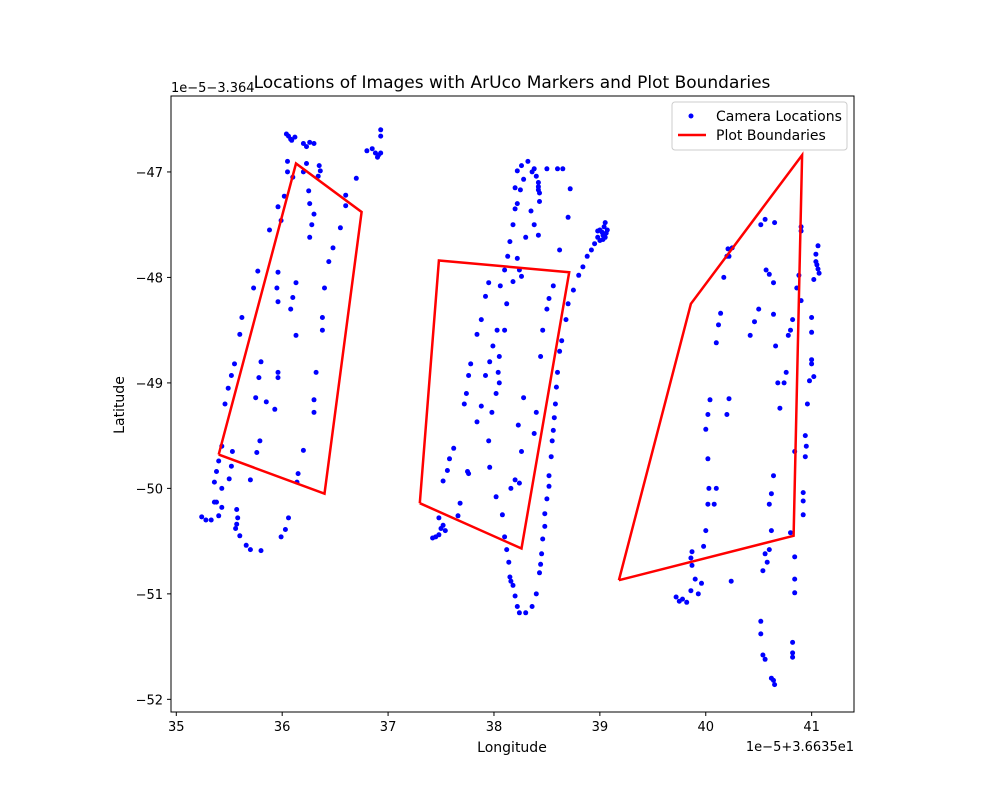  What do you see at coordinates (120, 405) in the screenshot?
I see `y-axis-label: Latitude` at bounding box center [120, 405].